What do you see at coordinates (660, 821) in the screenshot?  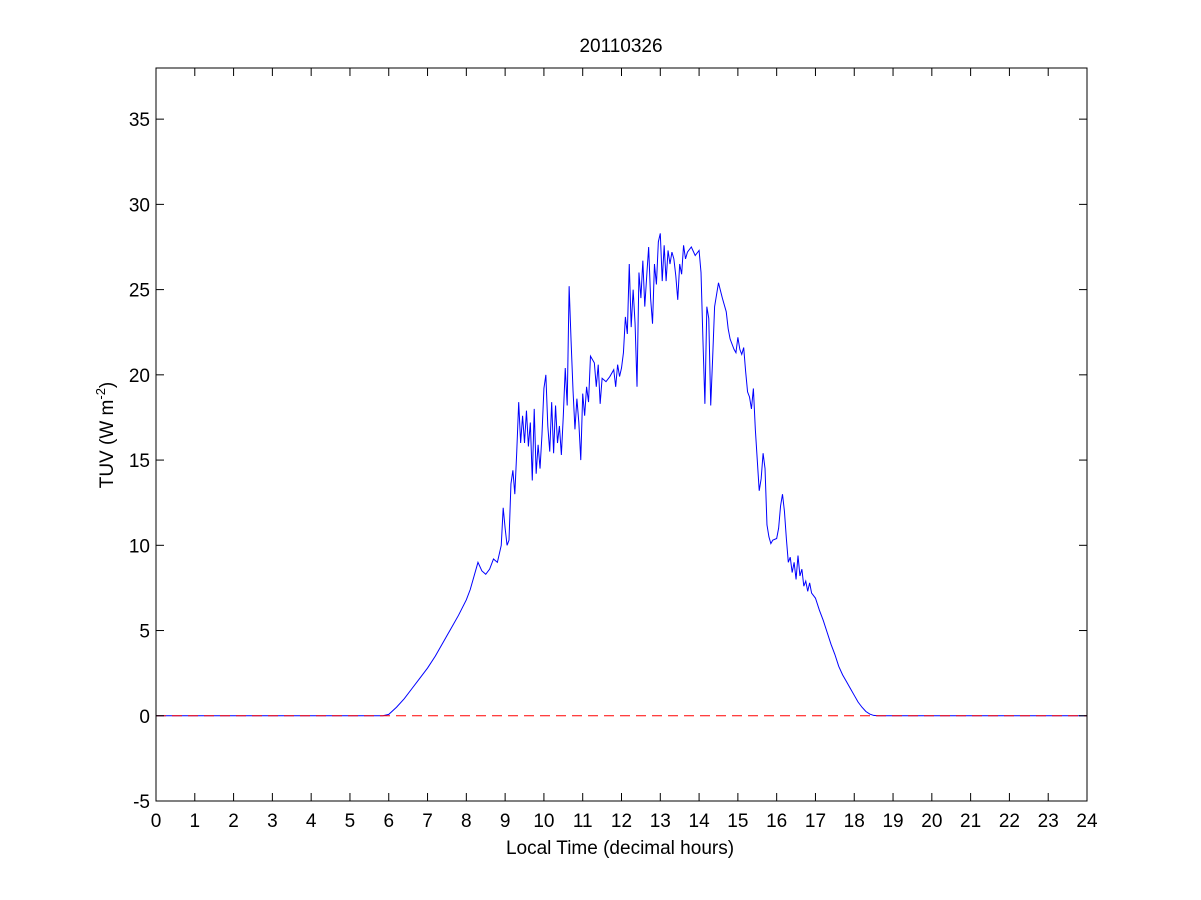 I see `x-tick-label: 13` at bounding box center [660, 821].